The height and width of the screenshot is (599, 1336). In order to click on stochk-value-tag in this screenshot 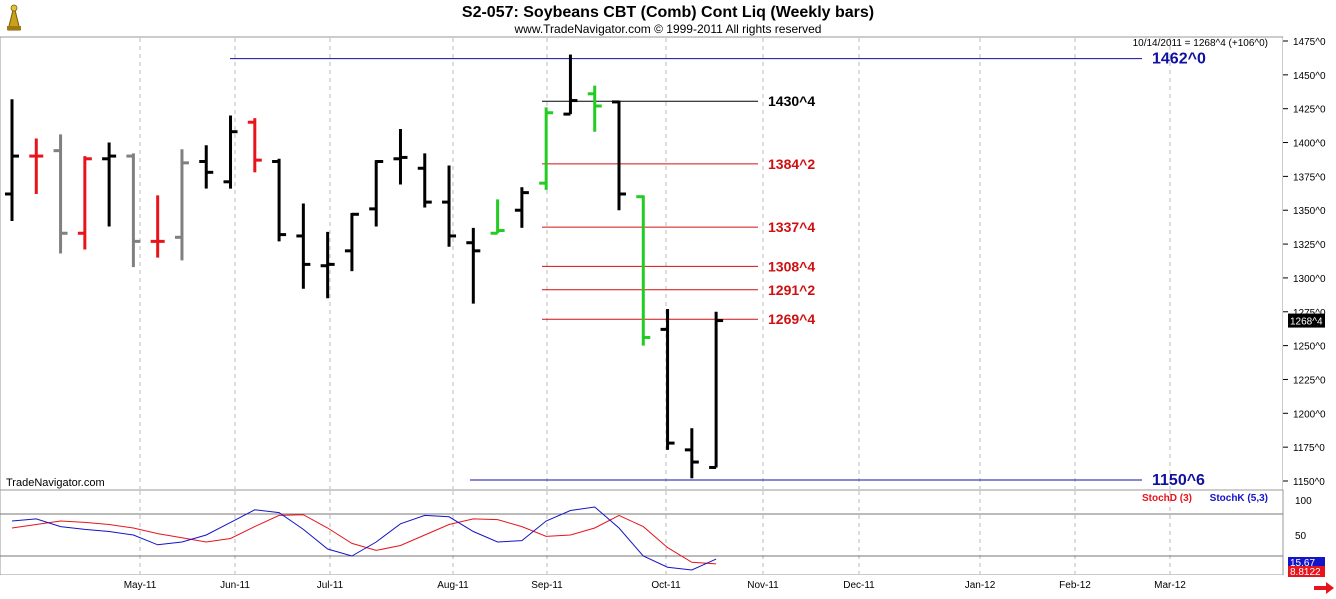, I will do `click(1306, 562)`.